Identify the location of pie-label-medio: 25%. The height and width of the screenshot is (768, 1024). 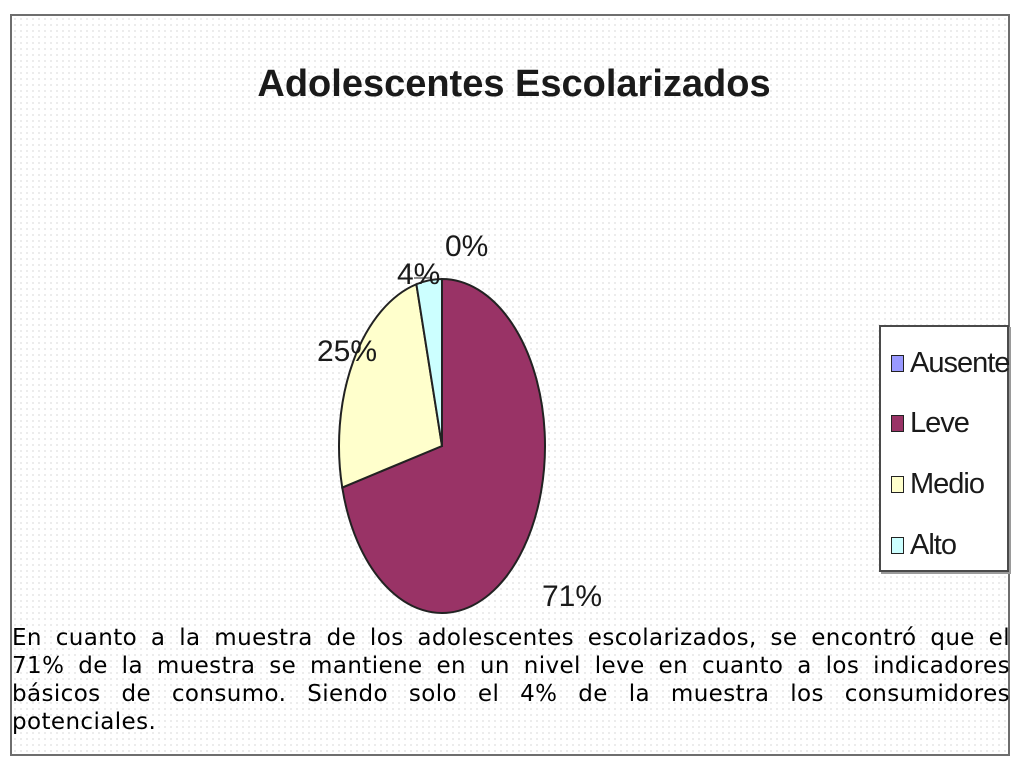
(347, 351).